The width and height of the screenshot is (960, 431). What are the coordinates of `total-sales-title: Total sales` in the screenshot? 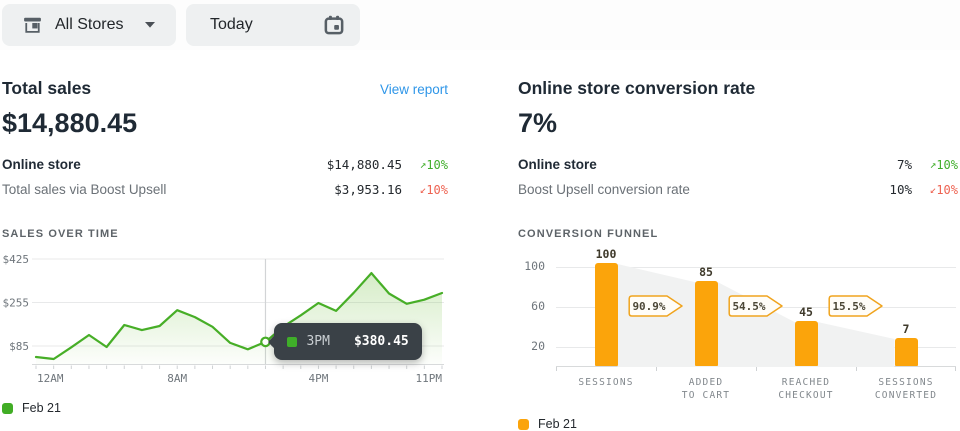 It's located at (47, 88).